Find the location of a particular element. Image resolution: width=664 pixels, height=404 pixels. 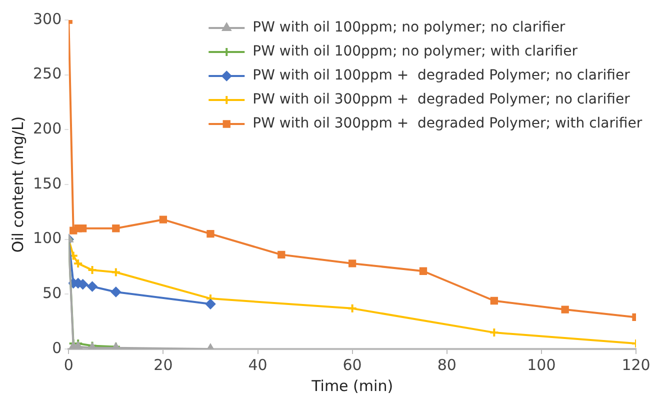

y-tick-label: 300 is located at coordinates (47, 19).